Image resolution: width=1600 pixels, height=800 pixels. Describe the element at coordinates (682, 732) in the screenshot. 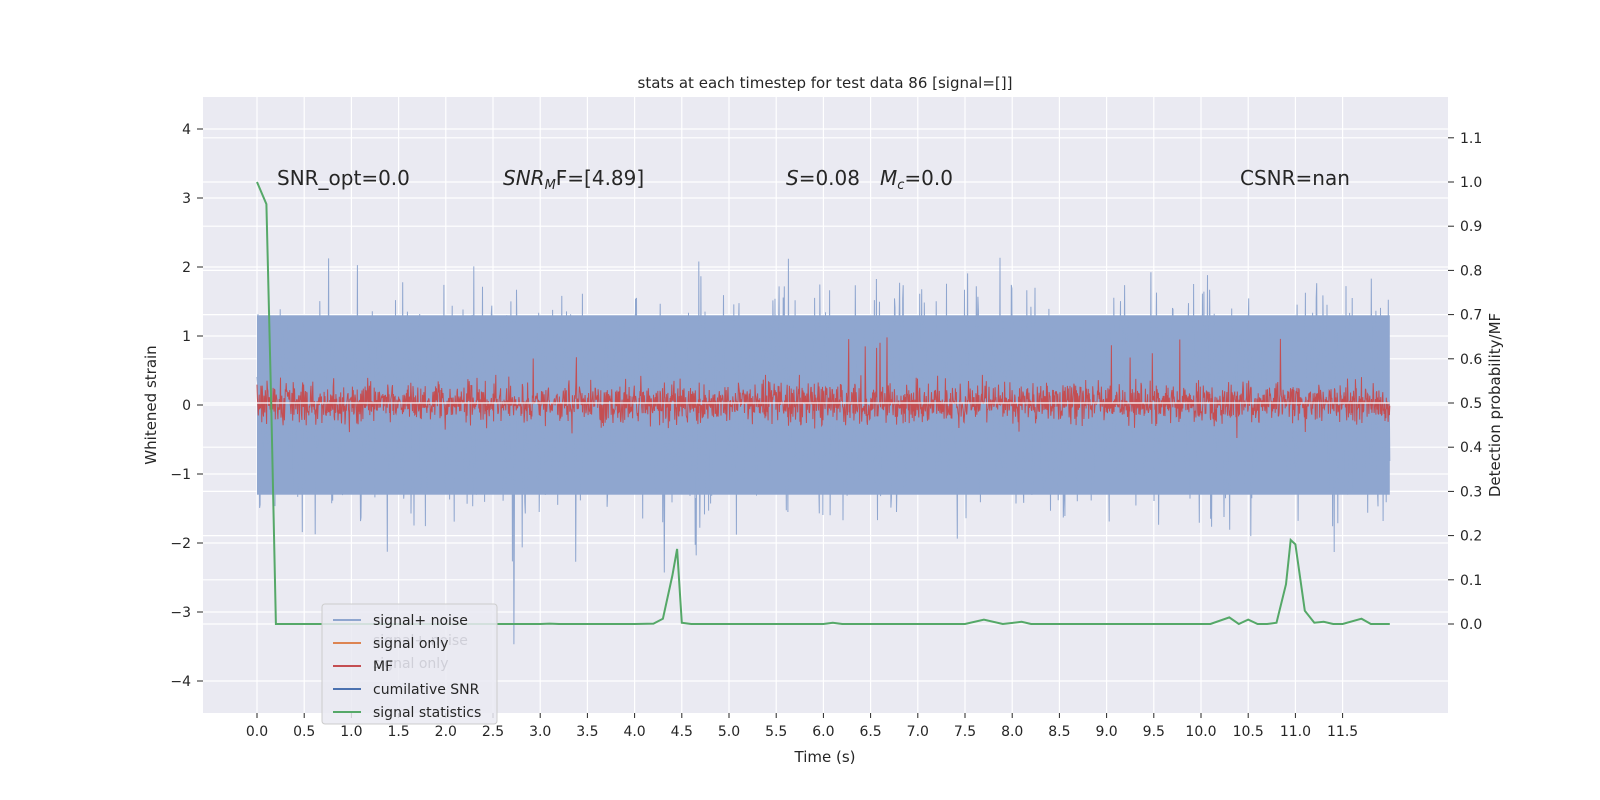

I see `x-tick-label: 4.5` at that location.